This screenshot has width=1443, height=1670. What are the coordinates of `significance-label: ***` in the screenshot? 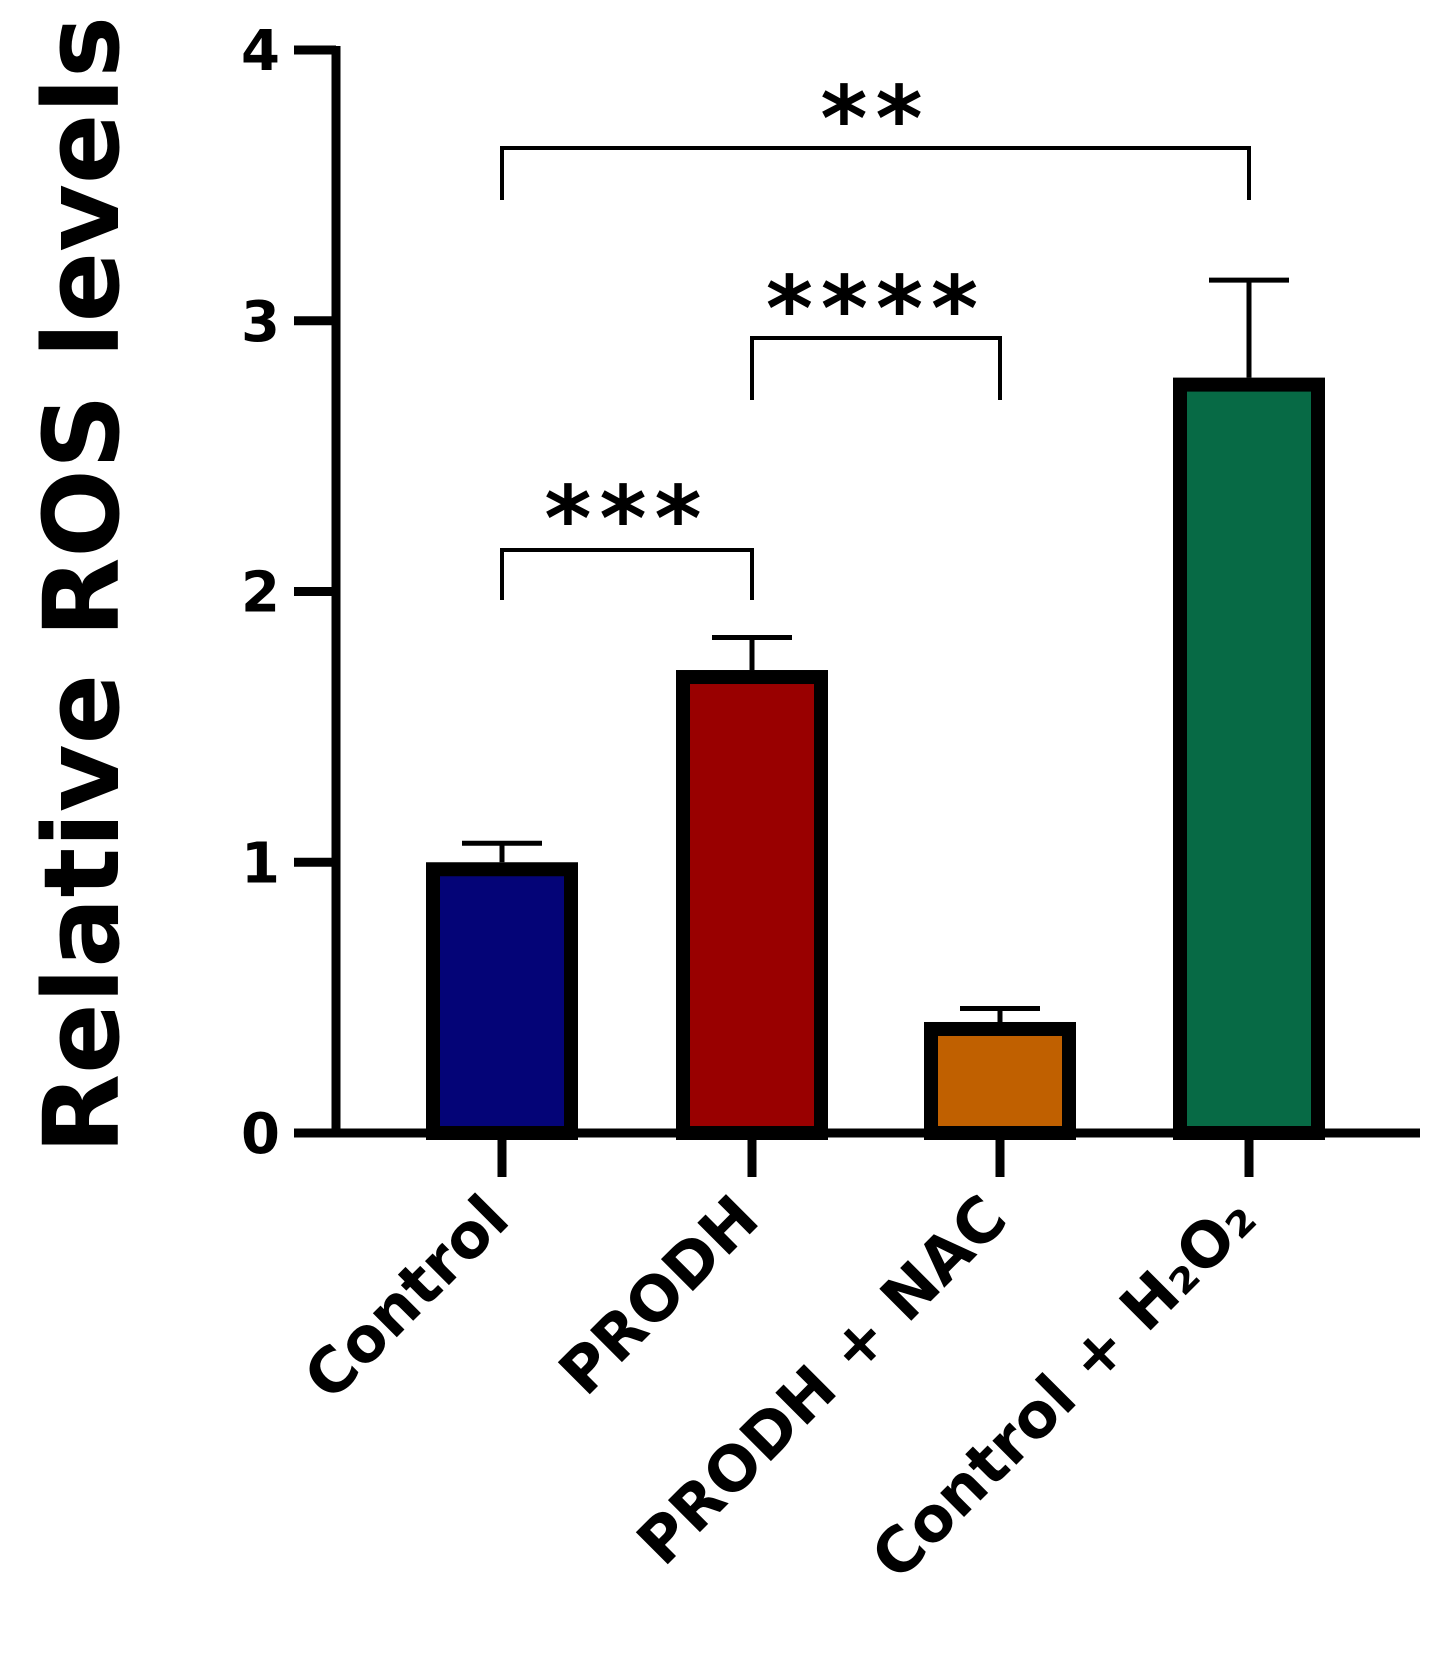 It's located at (626, 519).